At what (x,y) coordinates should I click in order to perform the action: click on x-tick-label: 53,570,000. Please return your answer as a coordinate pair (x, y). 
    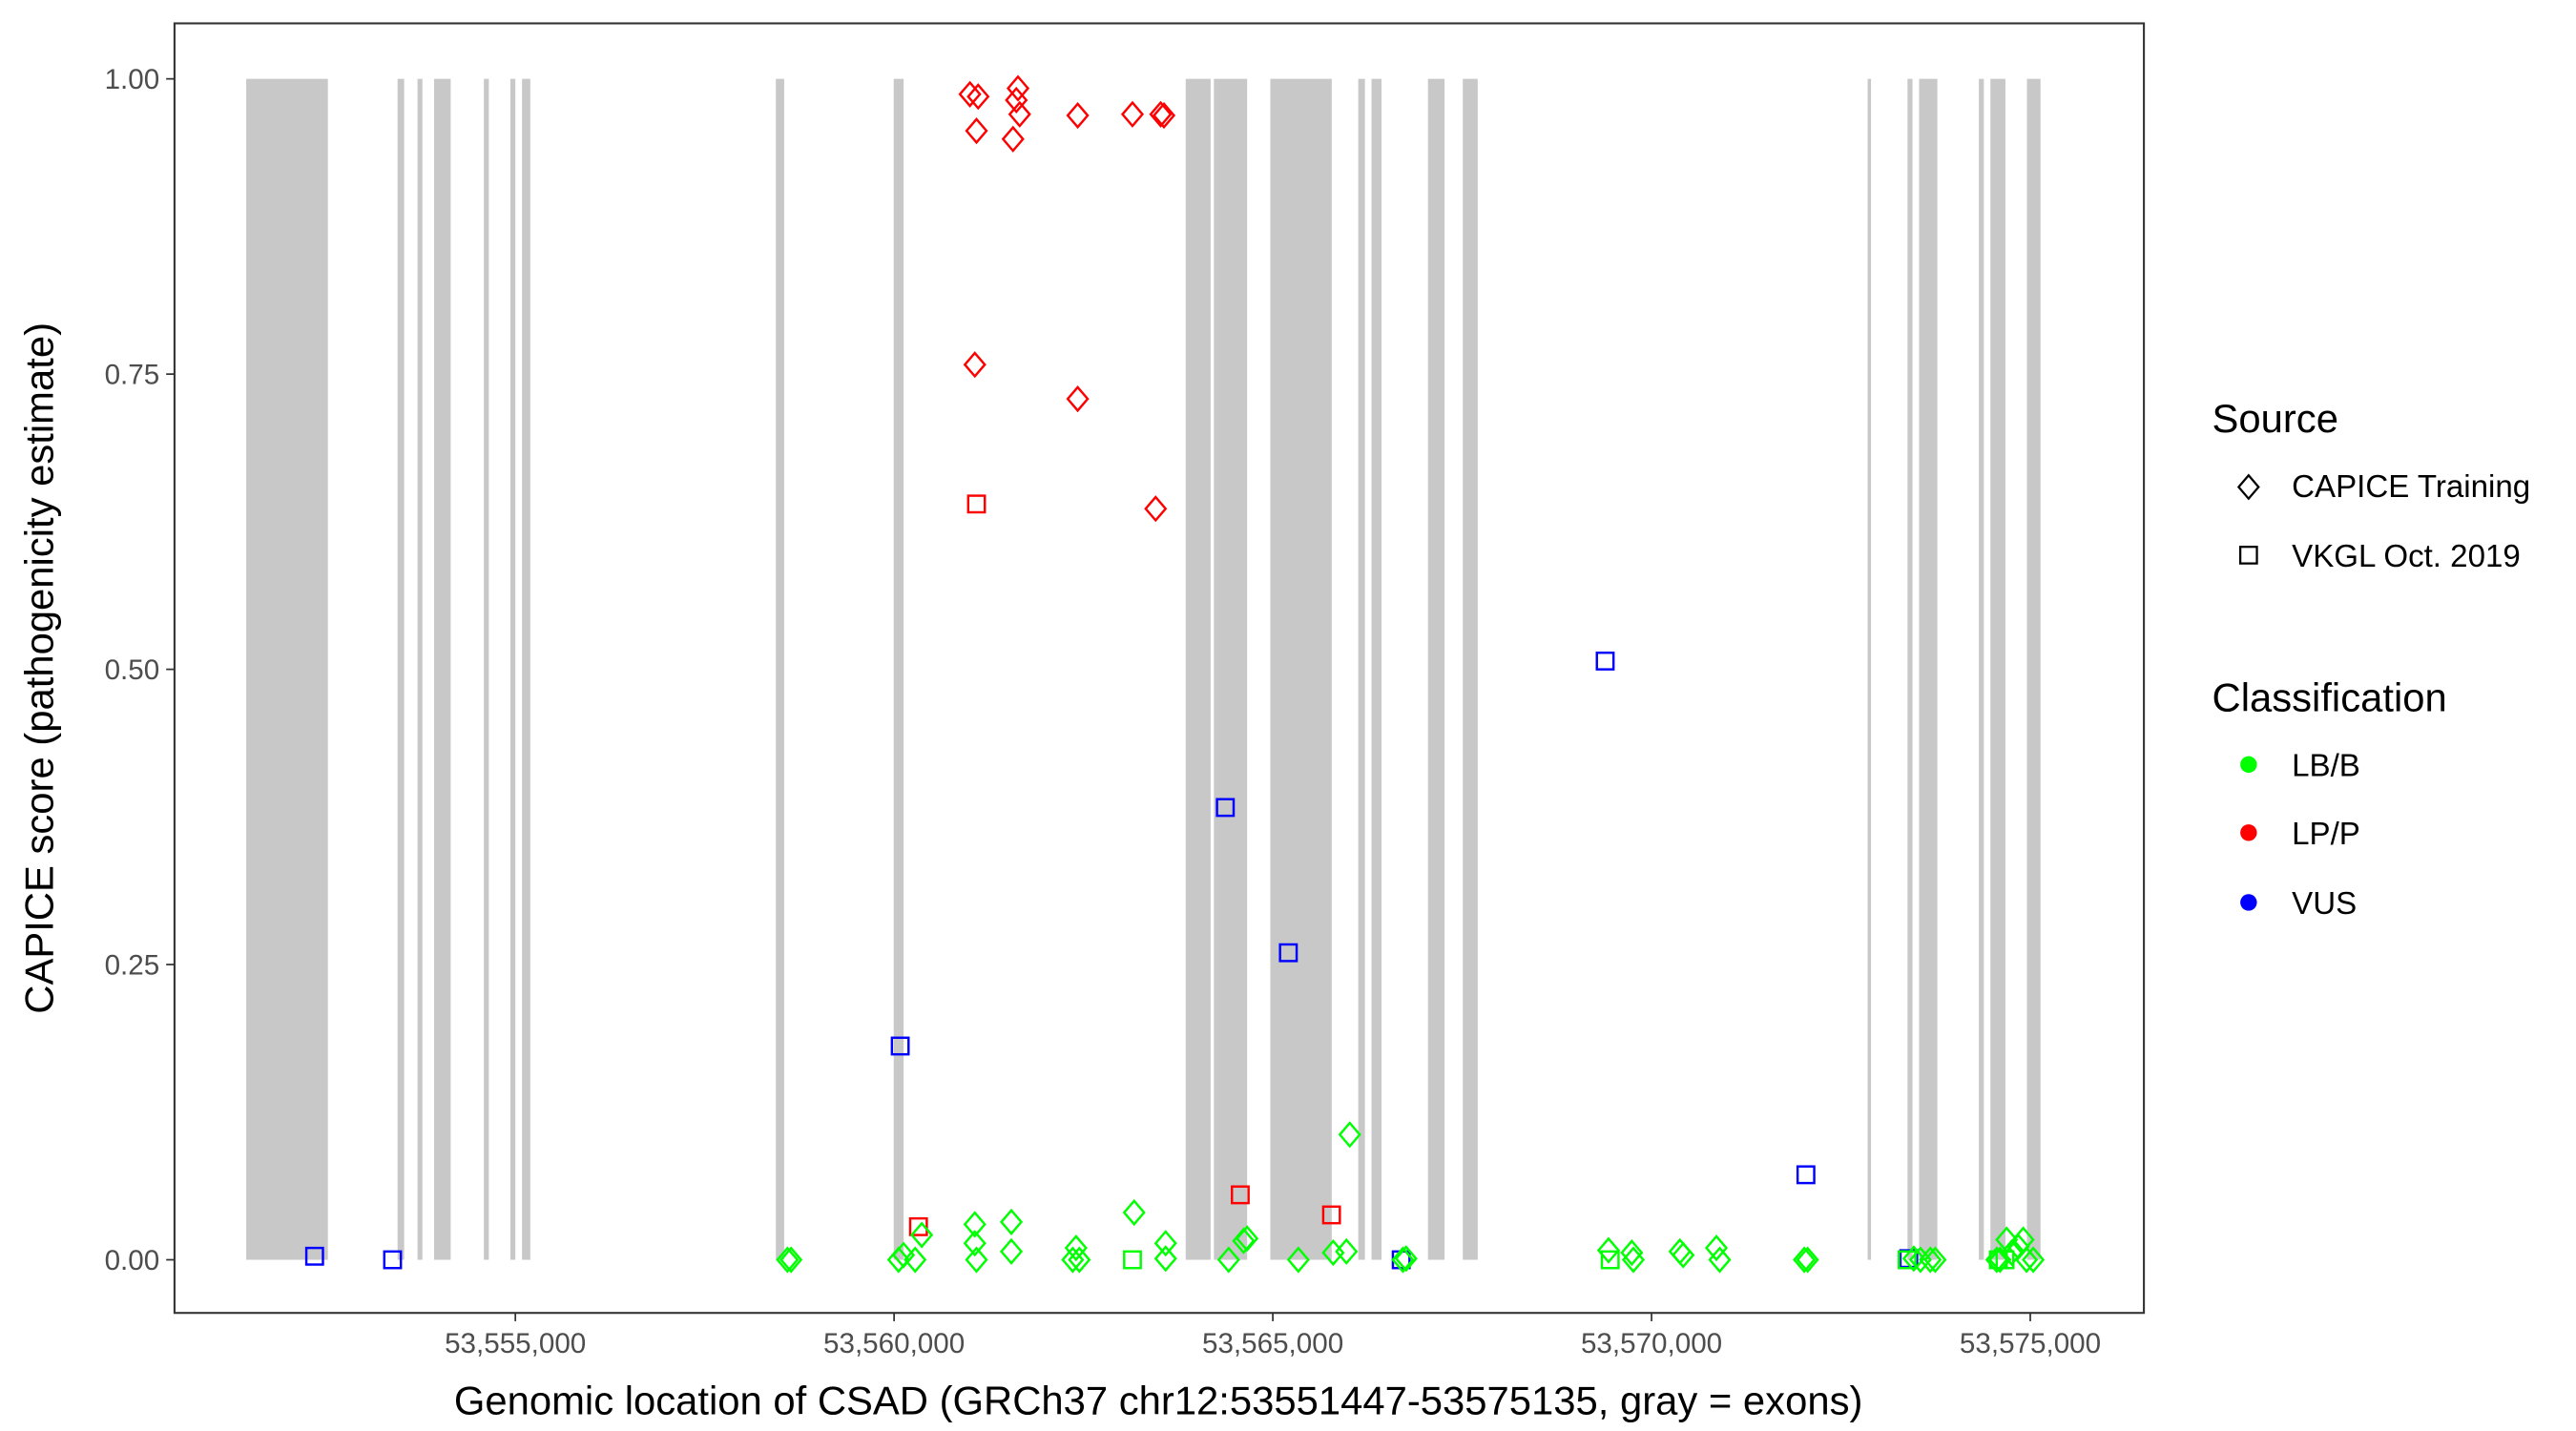
    Looking at the image, I should click on (1651, 1343).